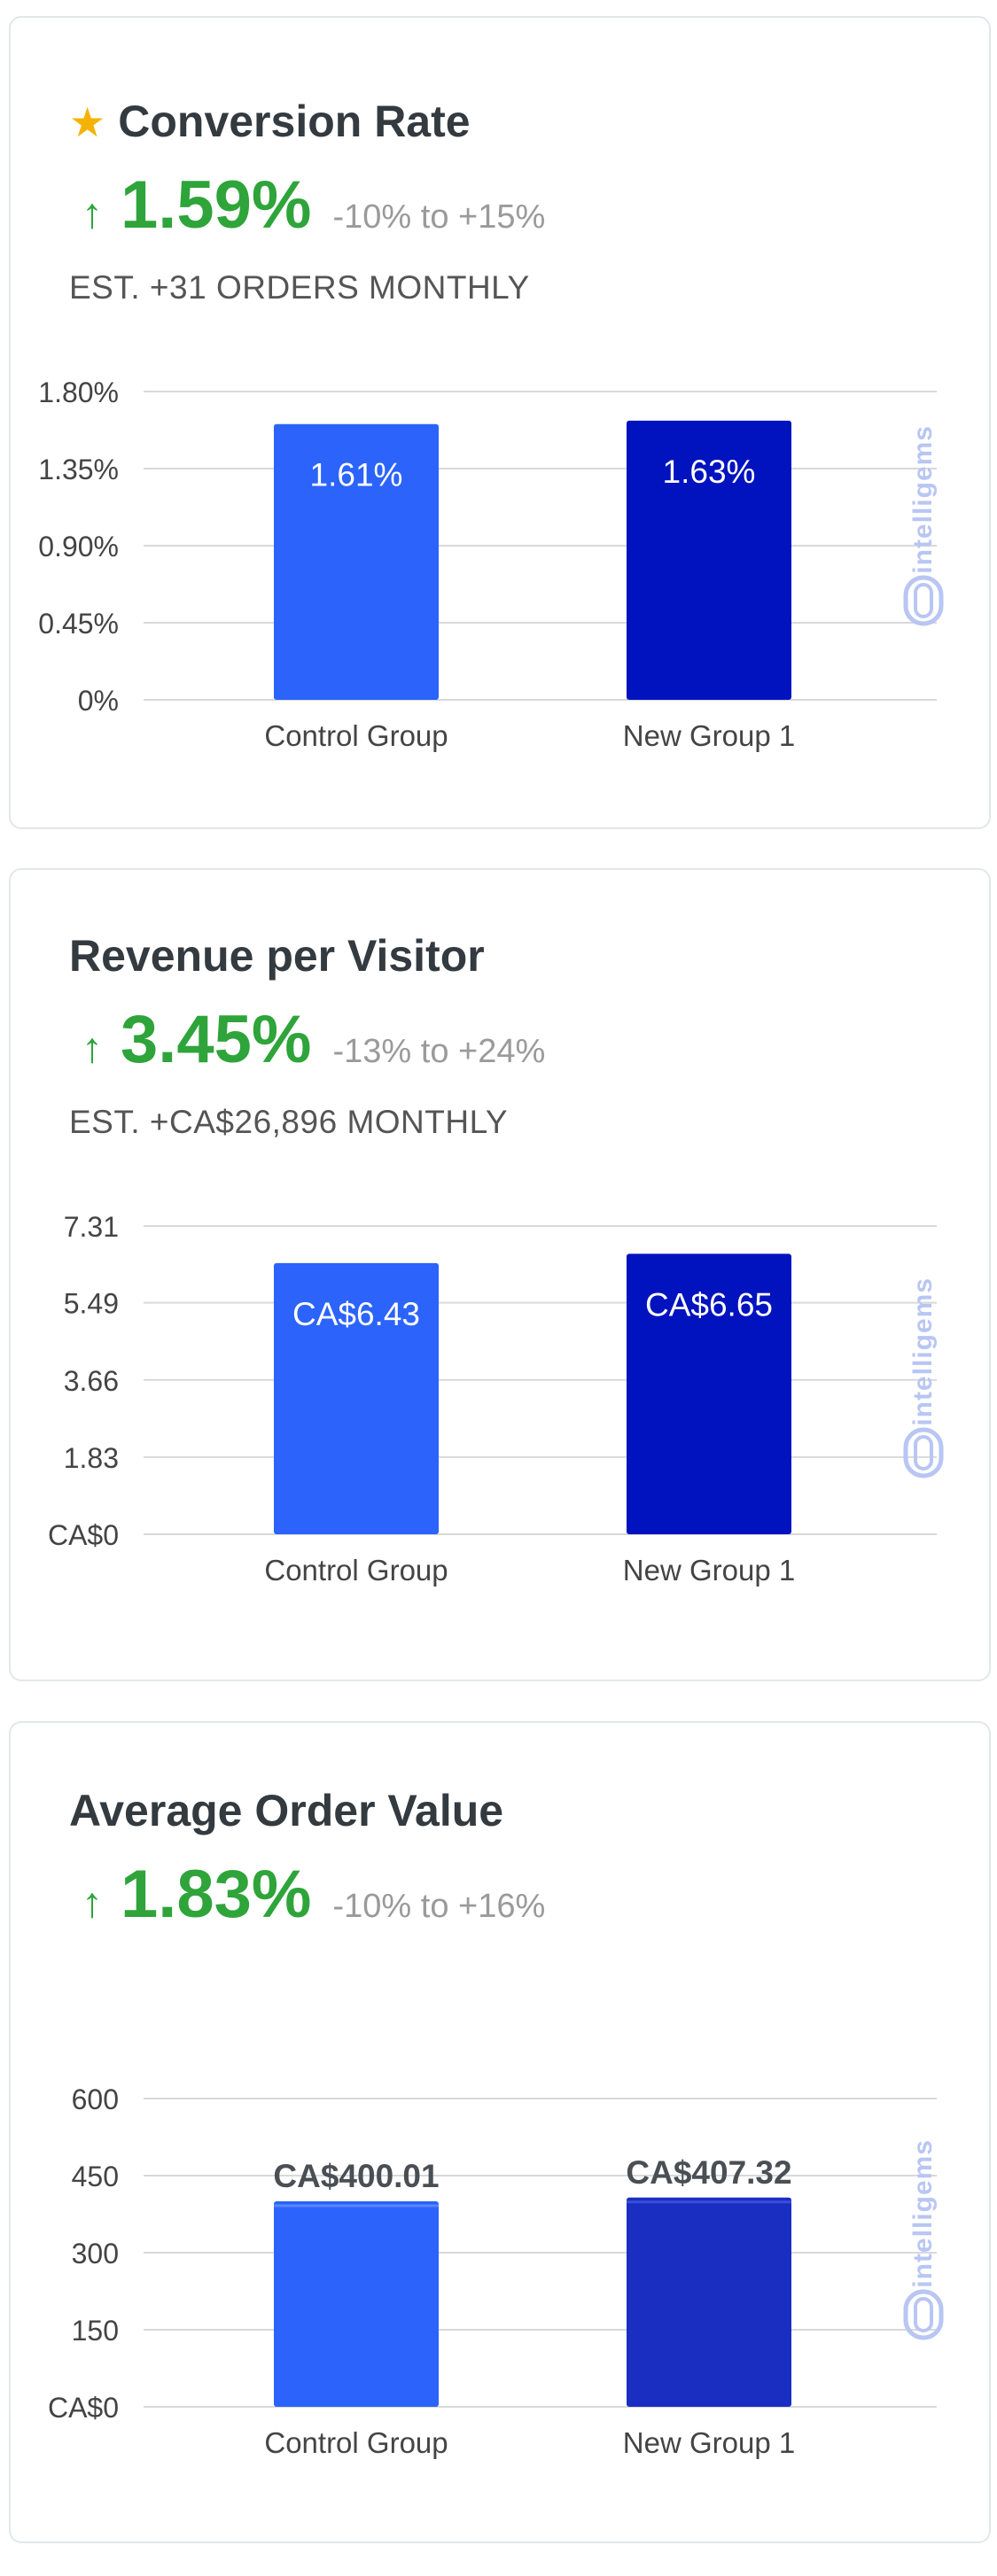 The height and width of the screenshot is (2576, 997). Describe the element at coordinates (91, 1458) in the screenshot. I see `y-tick-label: 1.83` at that location.